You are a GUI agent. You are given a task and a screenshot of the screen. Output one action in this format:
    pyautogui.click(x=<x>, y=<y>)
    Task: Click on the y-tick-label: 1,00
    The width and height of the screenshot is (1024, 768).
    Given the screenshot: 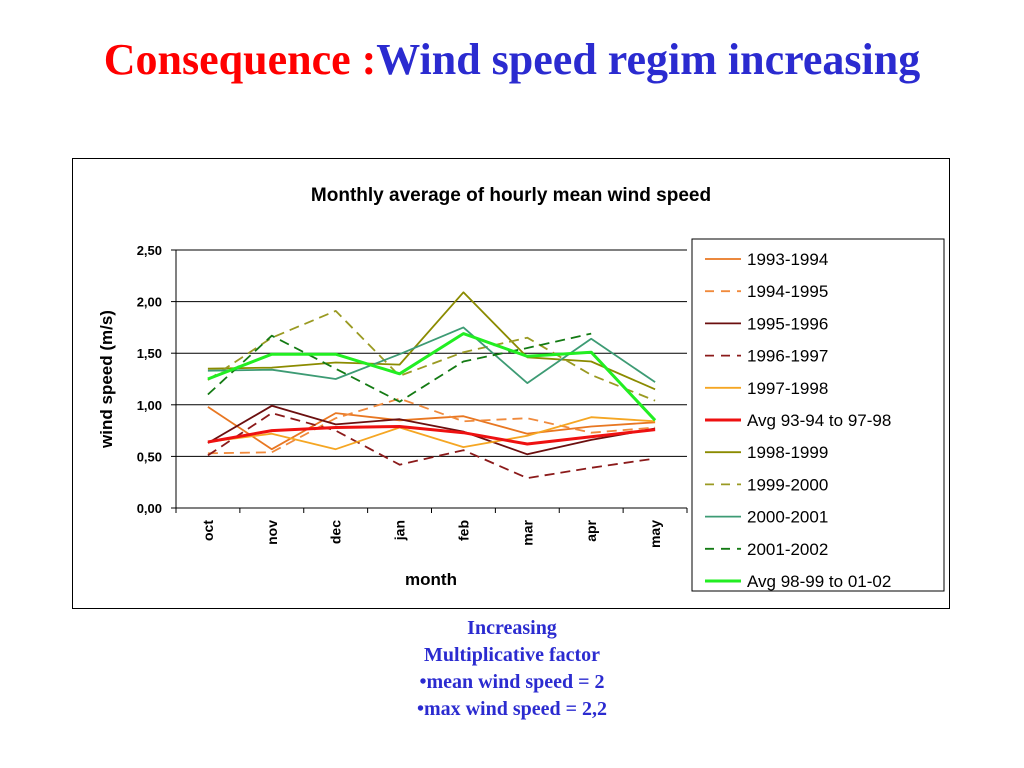 What is the action you would take?
    pyautogui.click(x=149, y=405)
    